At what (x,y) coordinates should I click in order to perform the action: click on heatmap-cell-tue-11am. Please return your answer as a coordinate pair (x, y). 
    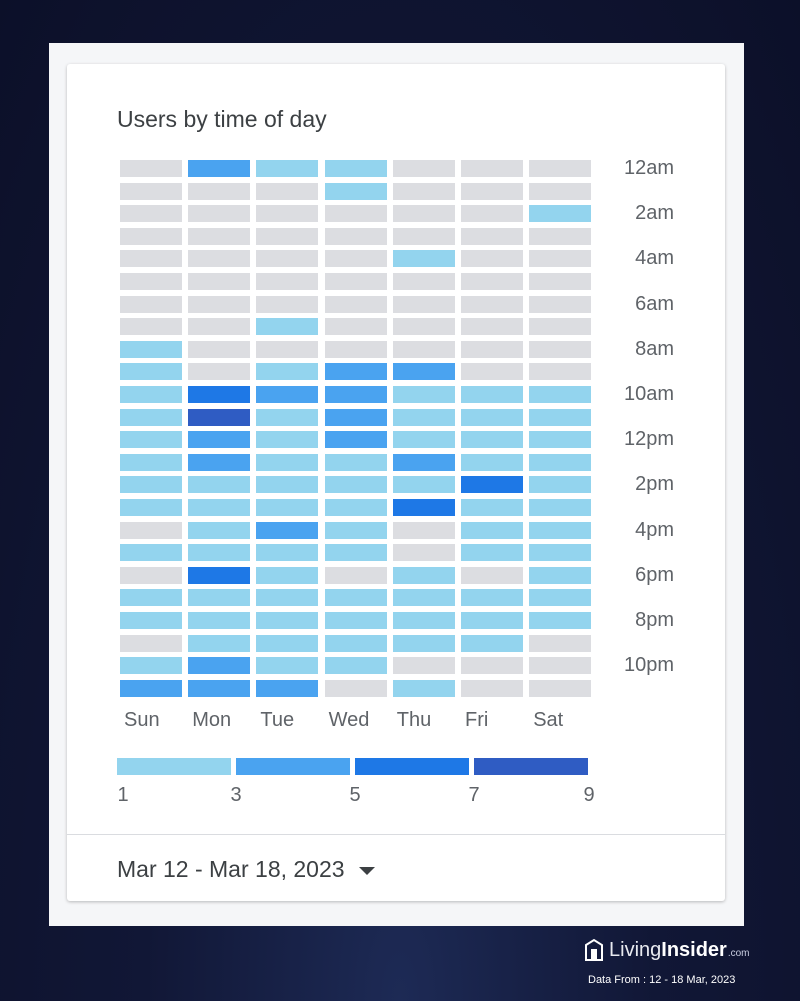
    Looking at the image, I should click on (287, 417).